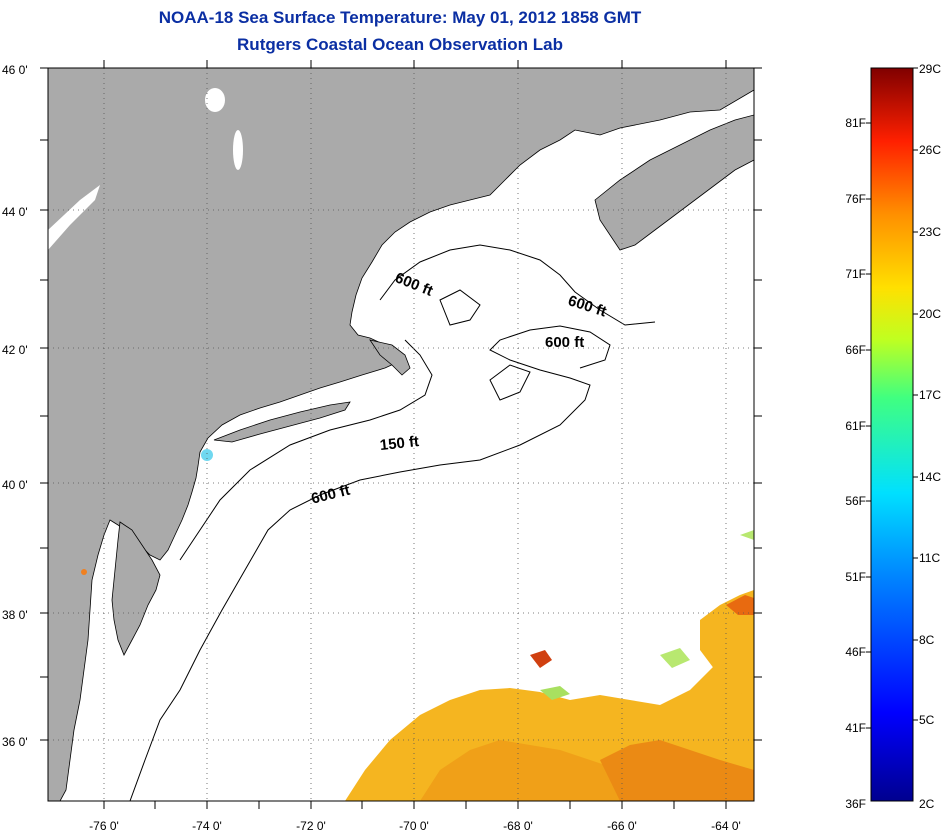 This screenshot has height=840, width=944. What do you see at coordinates (855, 501) in the screenshot?
I see `colorbar-label-f: 56F` at bounding box center [855, 501].